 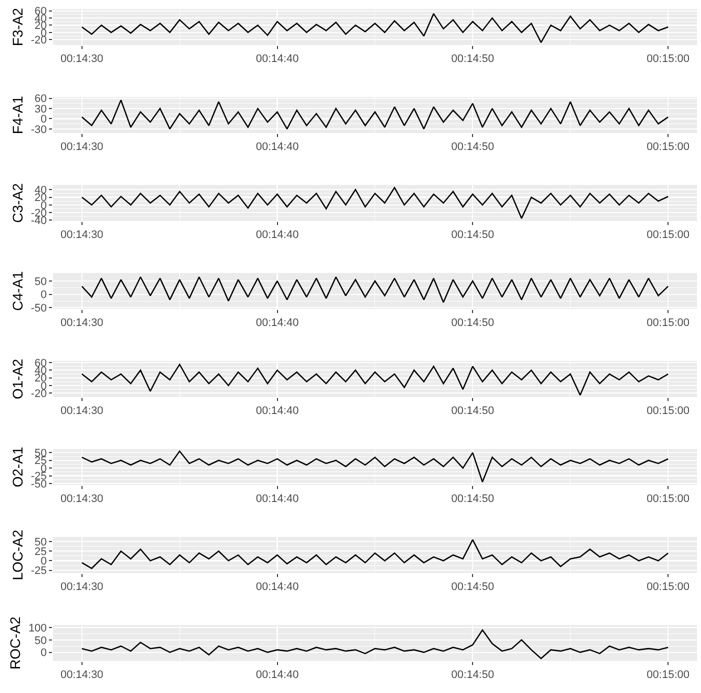 What do you see at coordinates (17, 202) in the screenshot?
I see `y-axis-title: C3-A2` at bounding box center [17, 202].